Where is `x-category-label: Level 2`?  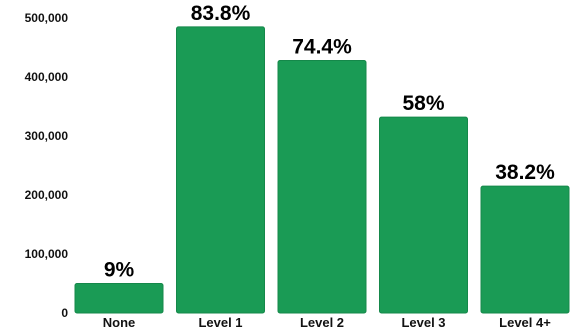 x-category-label: Level 2 is located at coordinates (322, 322).